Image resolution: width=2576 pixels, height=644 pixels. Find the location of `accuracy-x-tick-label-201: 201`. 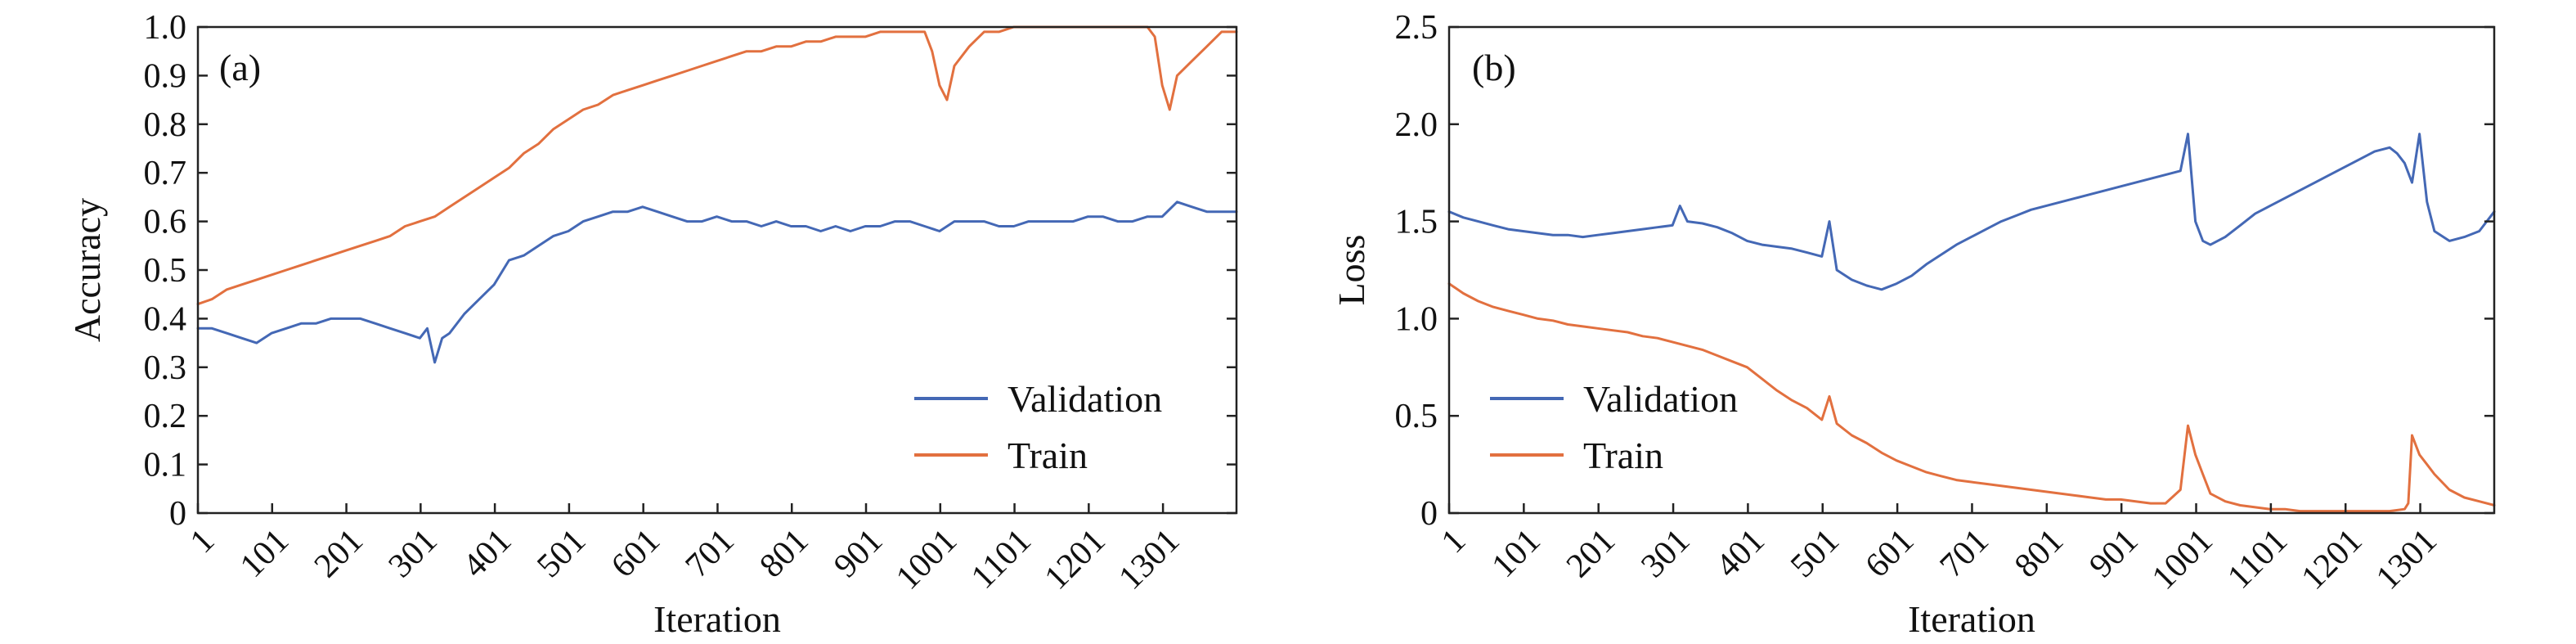

accuracy-x-tick-label-201: 201 is located at coordinates (339, 553).